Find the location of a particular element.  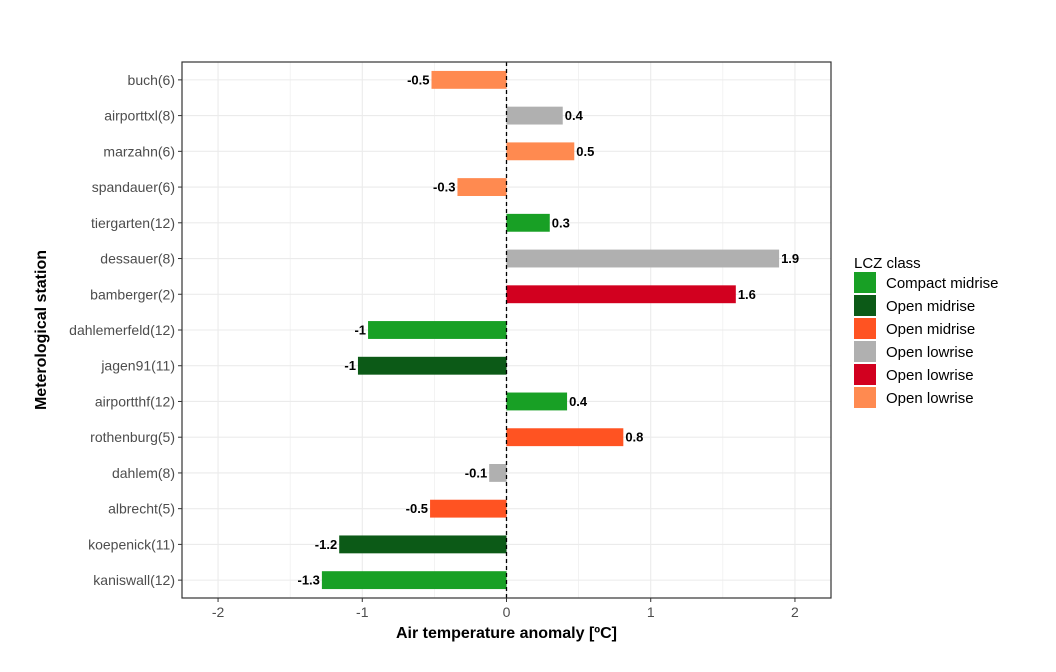

x-tick-layer: -2 -1 0 1 2 is located at coordinates (505, 609).